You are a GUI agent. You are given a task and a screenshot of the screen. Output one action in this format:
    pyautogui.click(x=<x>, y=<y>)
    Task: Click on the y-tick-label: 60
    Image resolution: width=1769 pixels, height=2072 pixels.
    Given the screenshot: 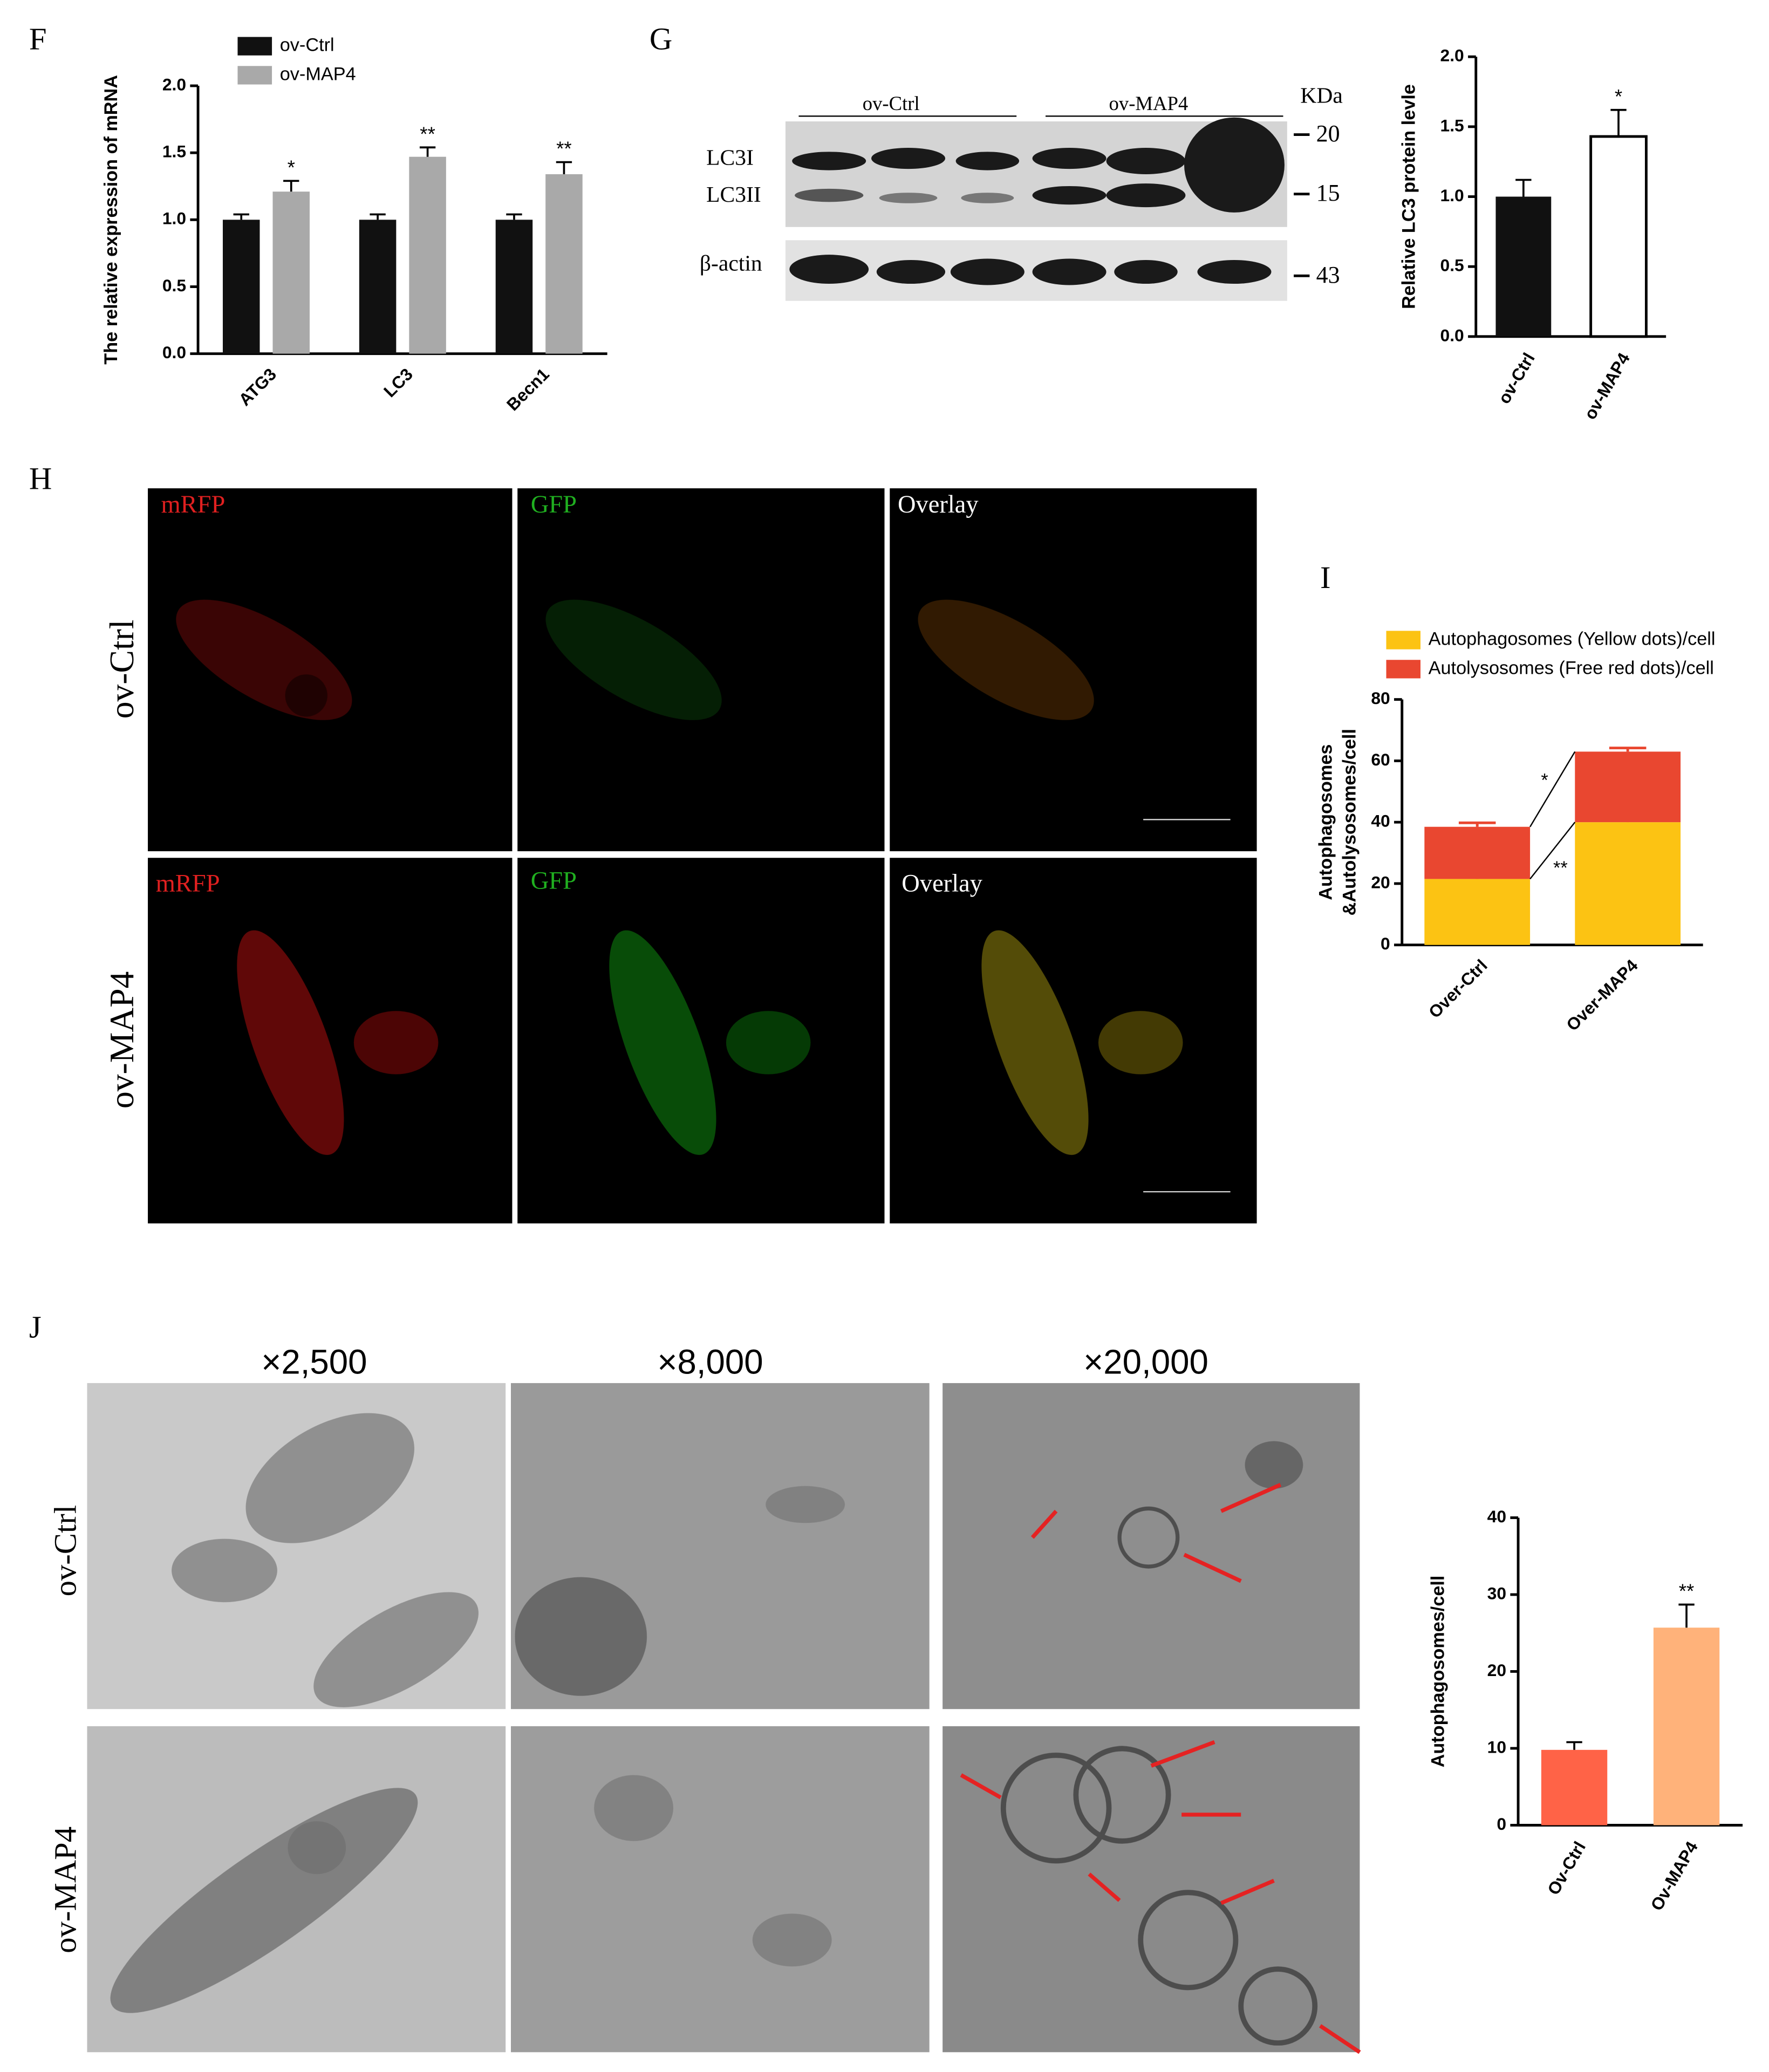 What is the action you would take?
    pyautogui.click(x=1380, y=759)
    